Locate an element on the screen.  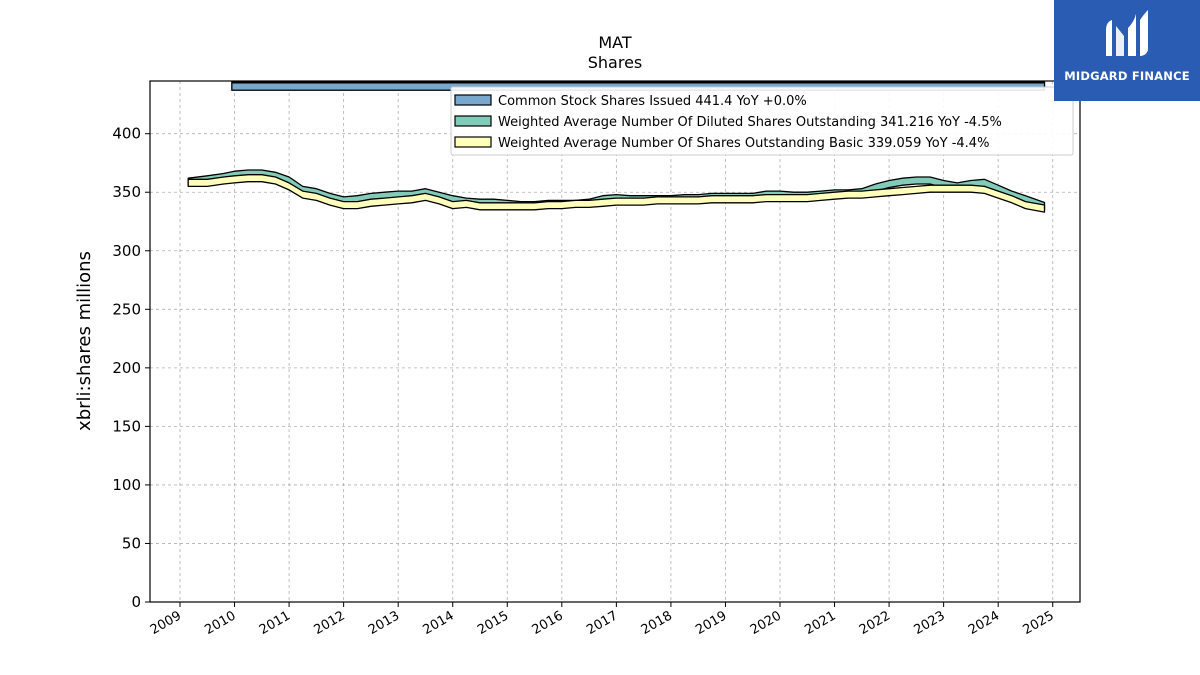
y-tick-label: 350 is located at coordinates (126, 192).